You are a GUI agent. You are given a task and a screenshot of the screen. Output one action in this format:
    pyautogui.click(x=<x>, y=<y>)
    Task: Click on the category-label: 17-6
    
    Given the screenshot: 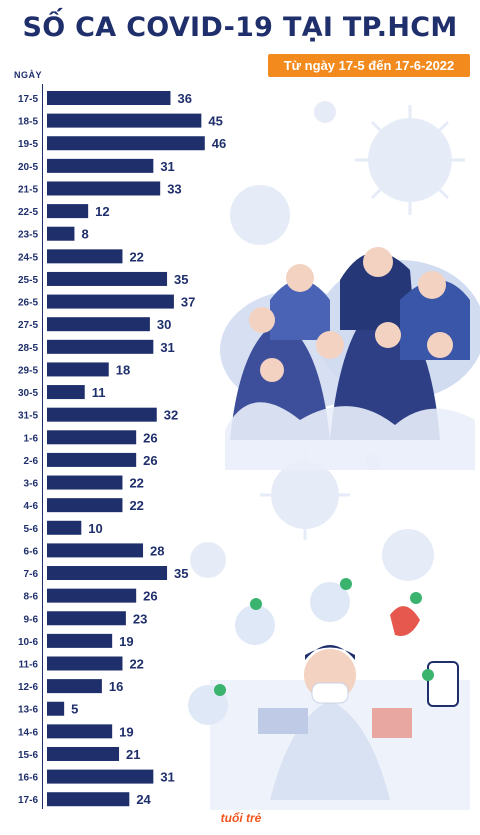 What is the action you would take?
    pyautogui.click(x=28, y=800)
    